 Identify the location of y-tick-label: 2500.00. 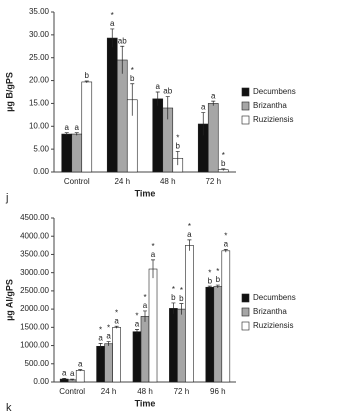
(34, 290).